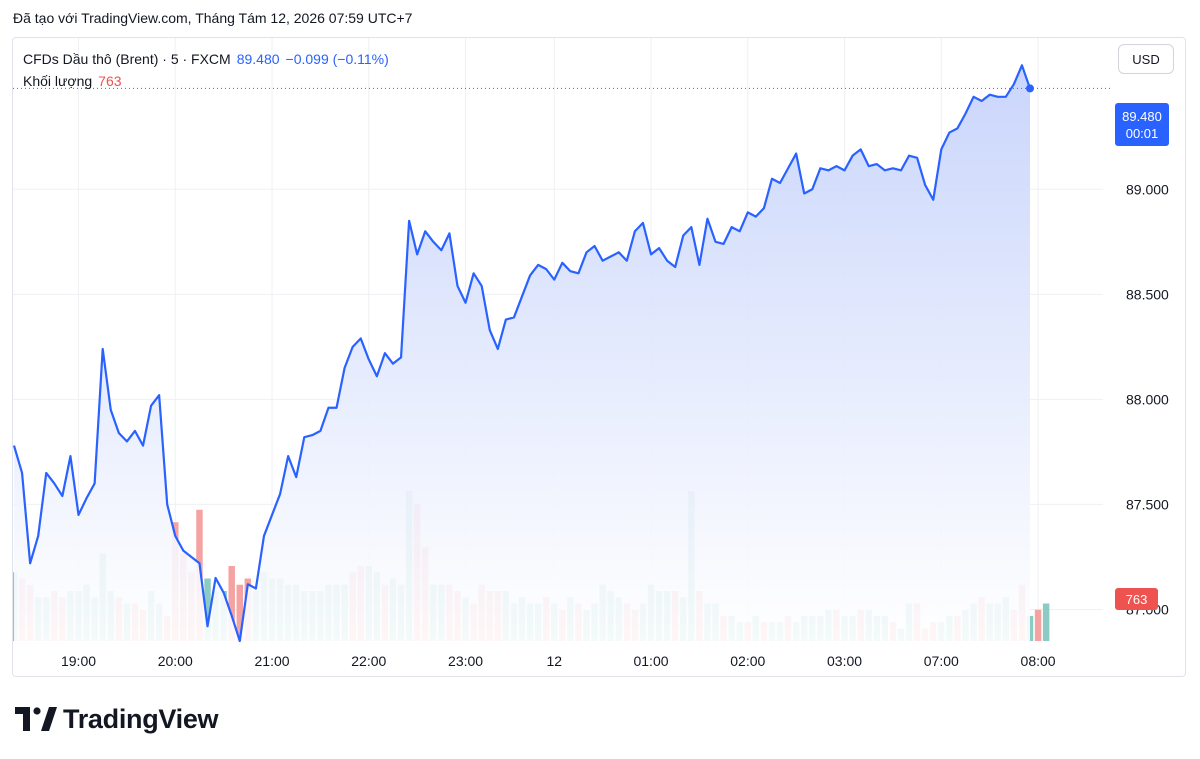  What do you see at coordinates (650, 661) in the screenshot?
I see `x-tick-label: 01:00` at bounding box center [650, 661].